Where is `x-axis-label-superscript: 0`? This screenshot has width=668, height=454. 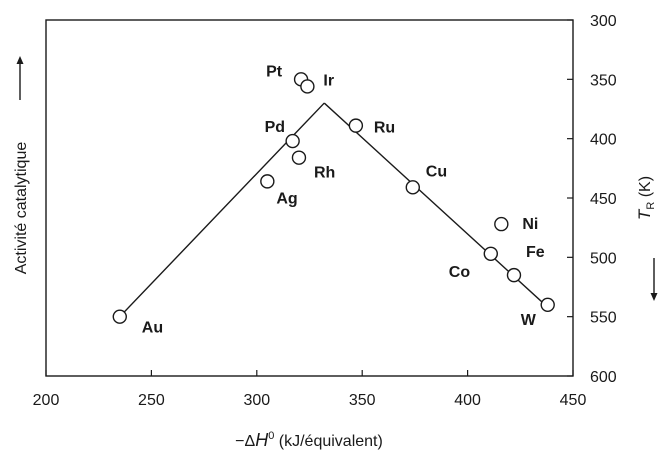
x-axis-label-superscript: 0 is located at coordinates (271, 436).